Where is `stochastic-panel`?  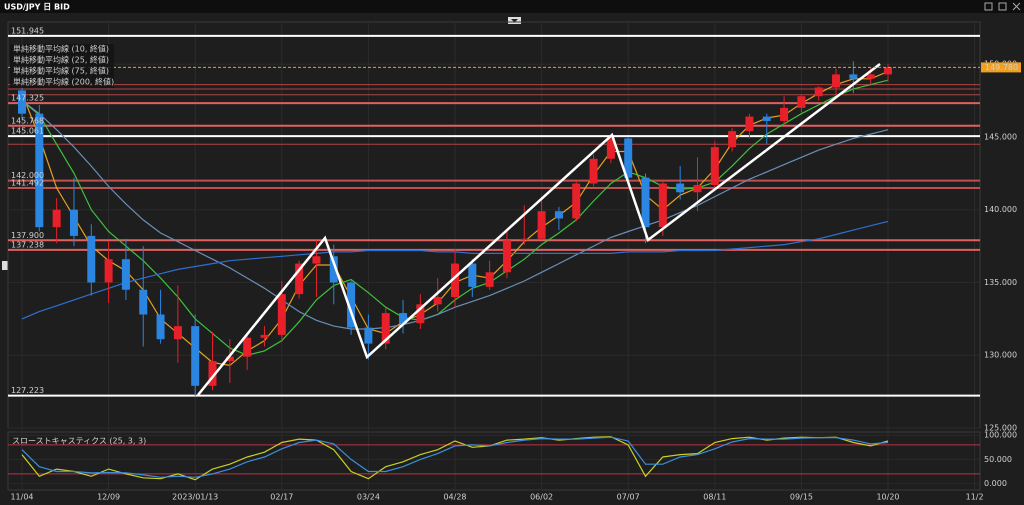
stochastic-panel is located at coordinates (494, 461).